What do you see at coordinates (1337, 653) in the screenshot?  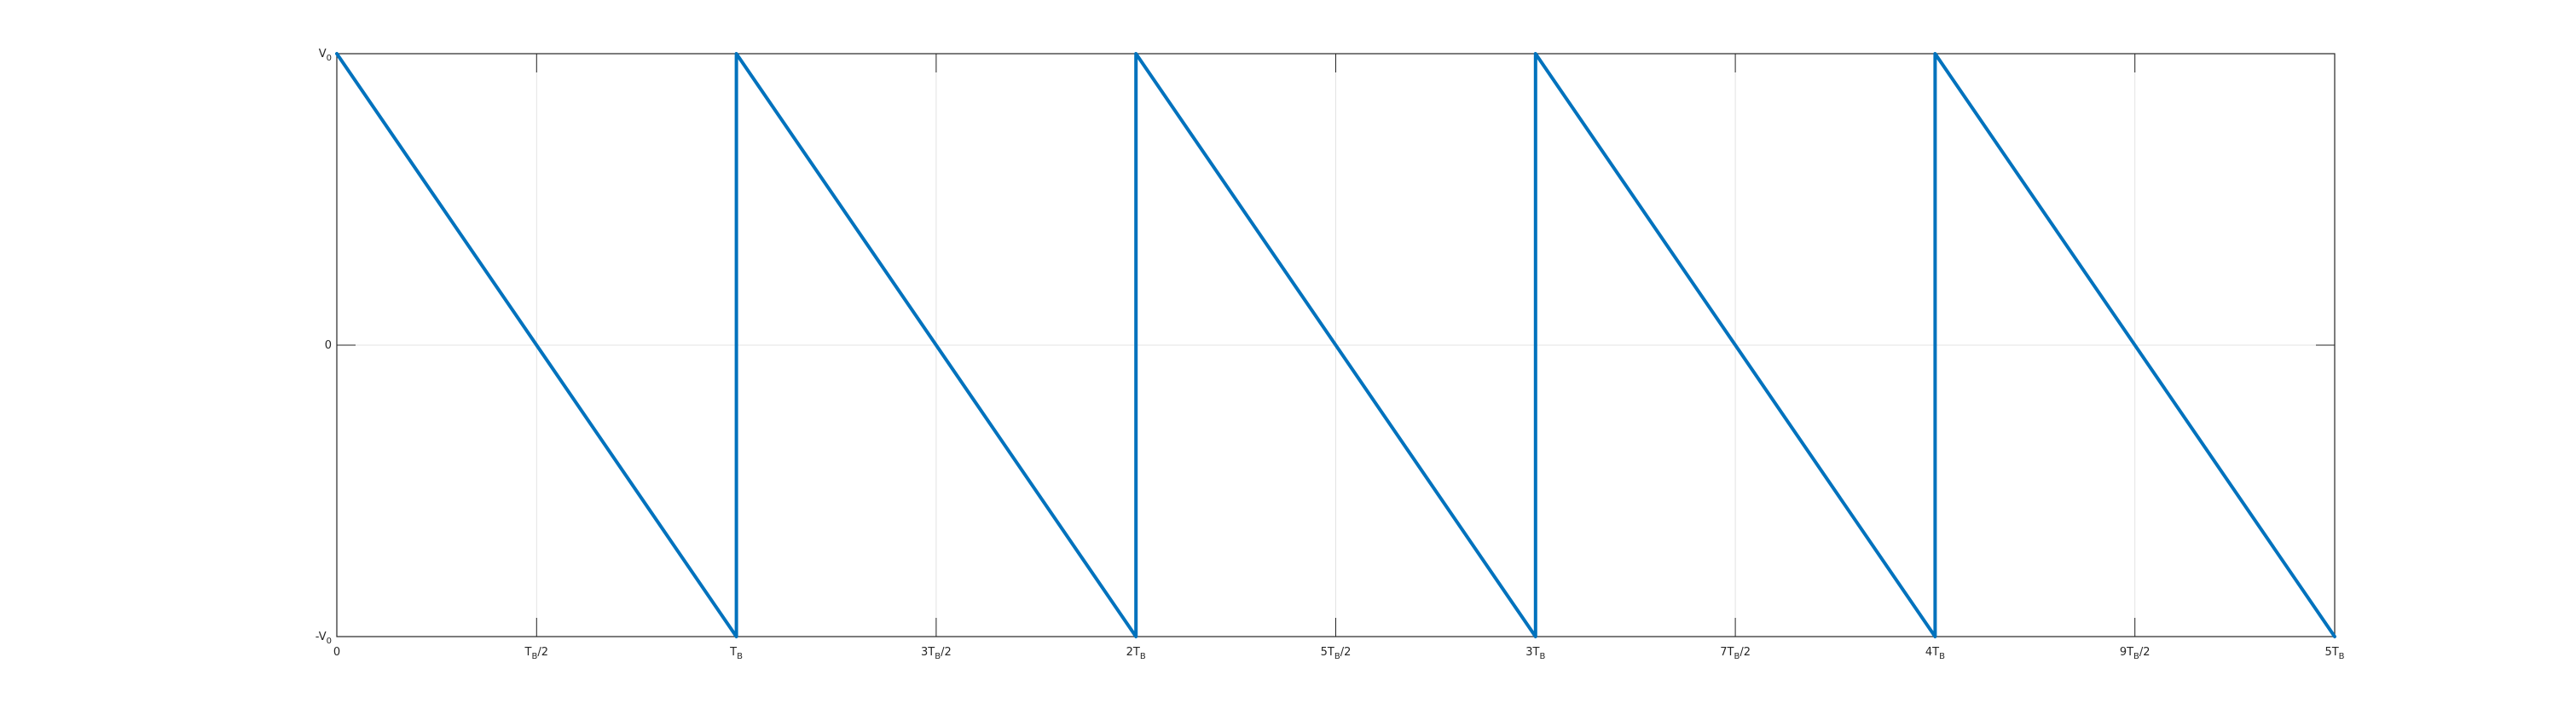 I see `x-tick-label-5: 5TB/2` at bounding box center [1337, 653].